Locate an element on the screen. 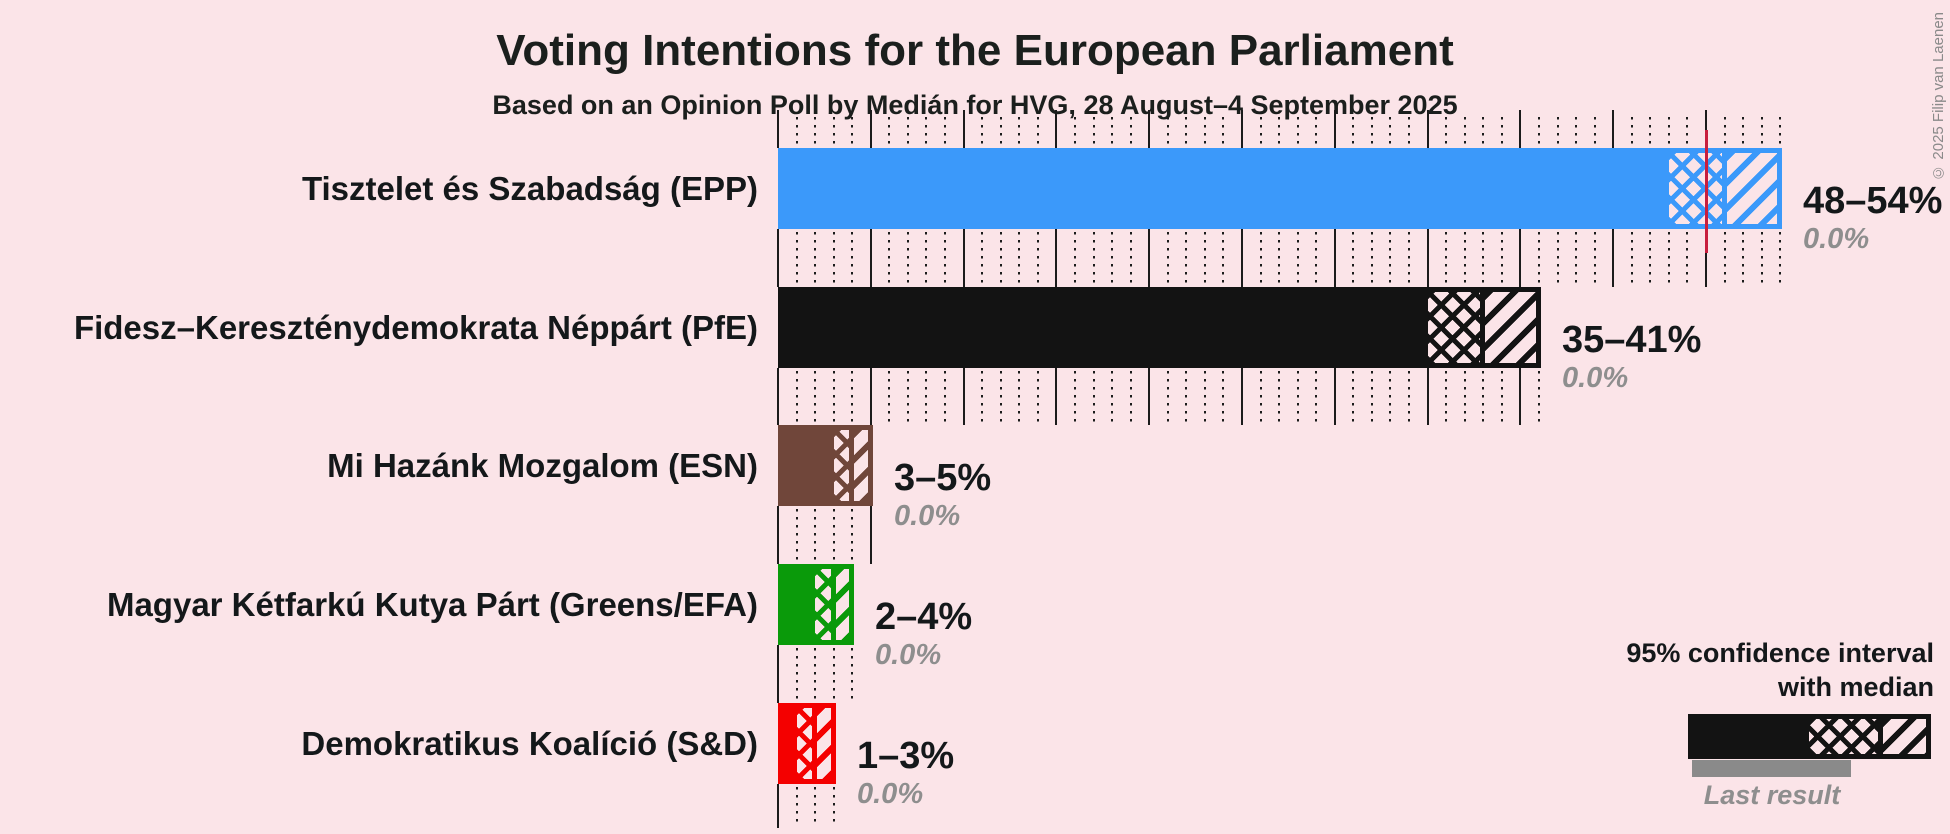  party-label: Fidesz–Kereszténydemokrata Néppárt (PfE) is located at coordinates (415, 327).